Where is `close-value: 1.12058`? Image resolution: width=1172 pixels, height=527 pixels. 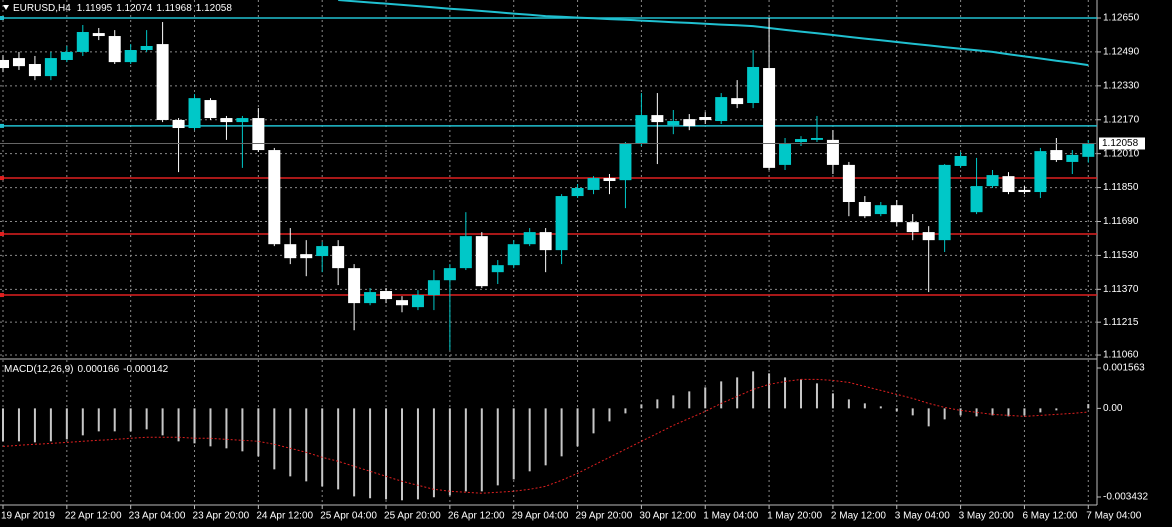 close-value: 1.12058 is located at coordinates (214, 8).